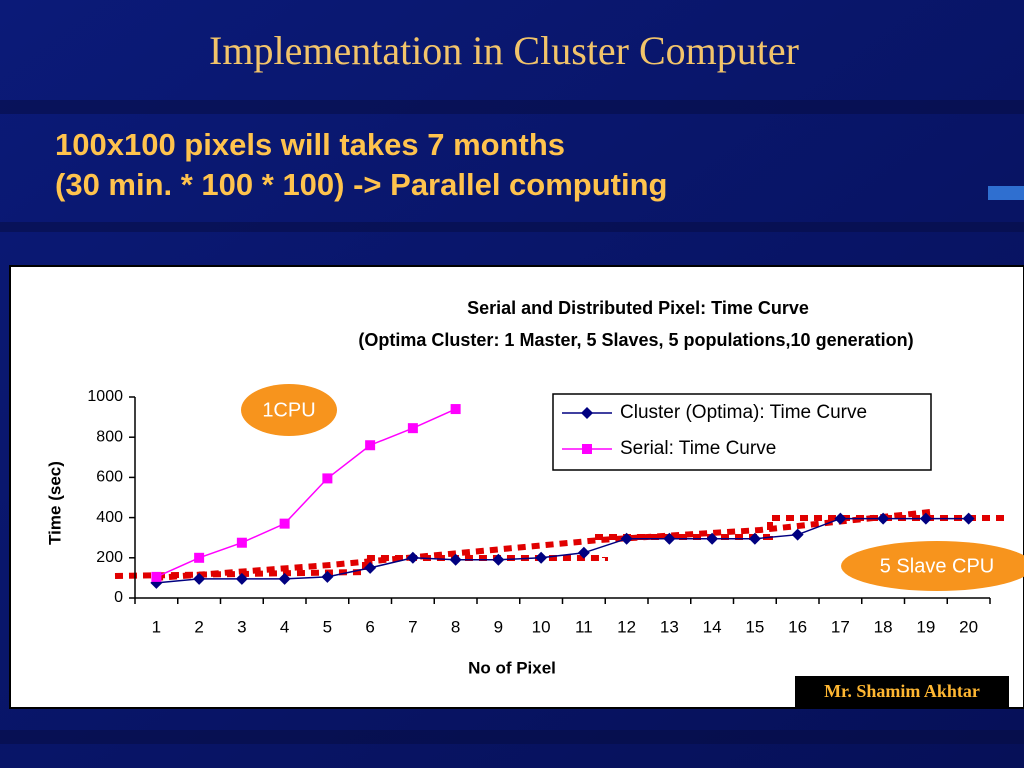 This screenshot has height=768, width=1024. I want to click on y-tick-label: 200, so click(109, 557).